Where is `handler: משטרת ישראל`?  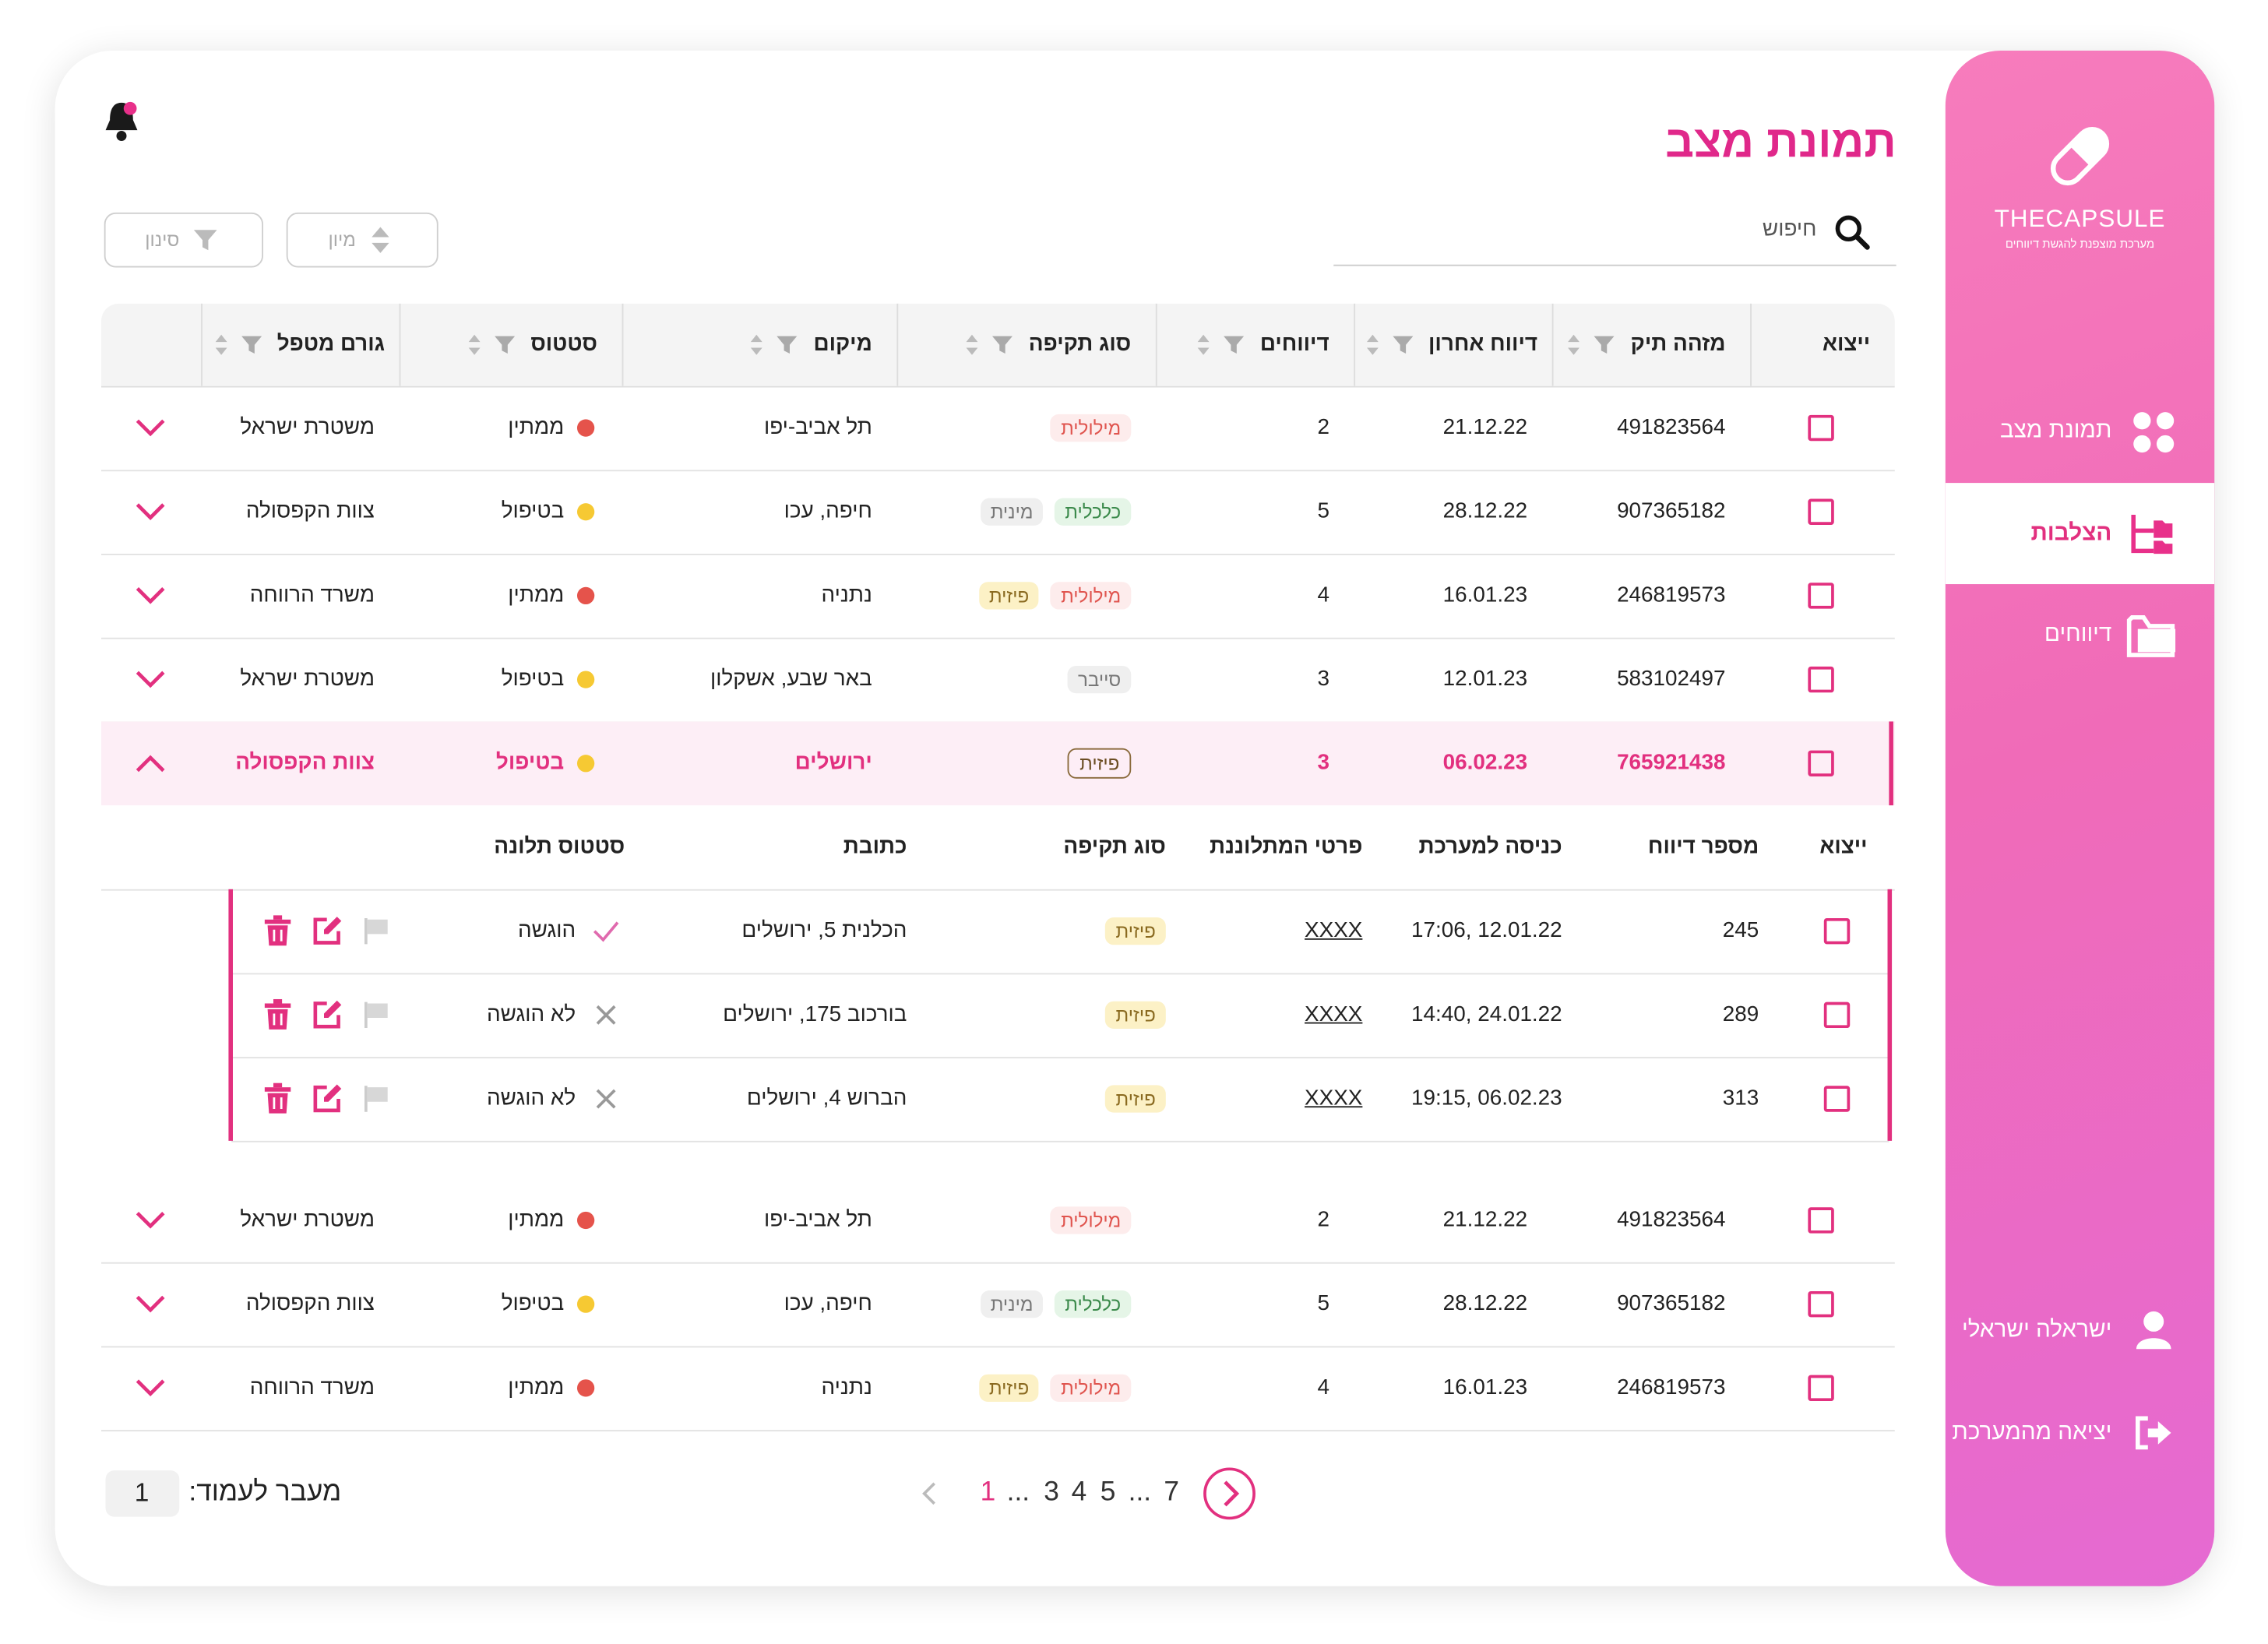 handler: משטרת ישראל is located at coordinates (307, 427).